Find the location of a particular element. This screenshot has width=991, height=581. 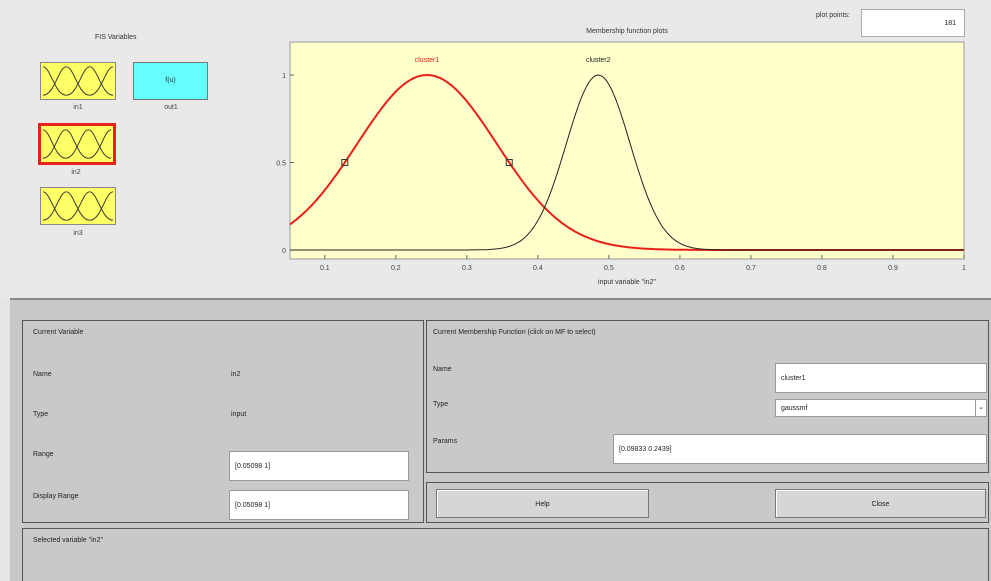

x-tick-label: 0.3 is located at coordinates (467, 268).